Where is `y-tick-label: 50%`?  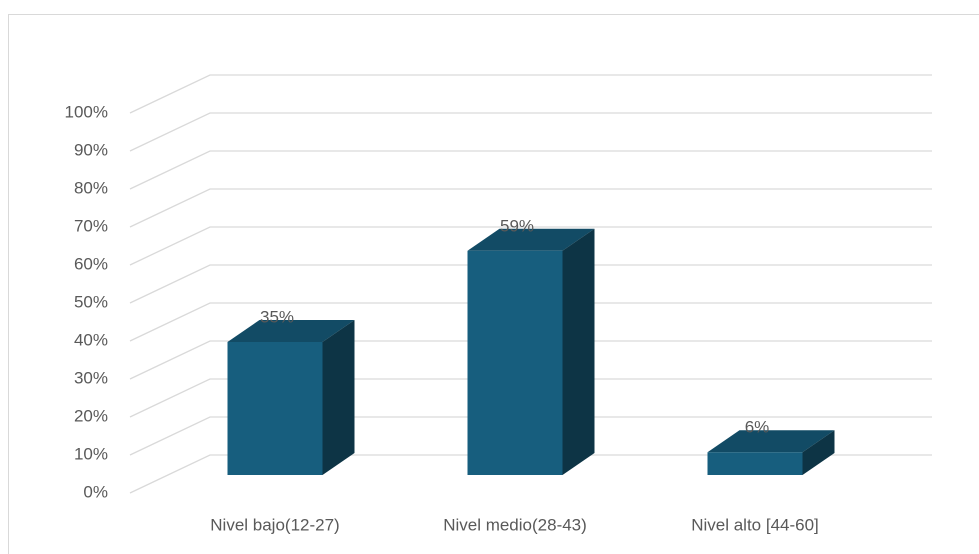
y-tick-label: 50% is located at coordinates (91, 301).